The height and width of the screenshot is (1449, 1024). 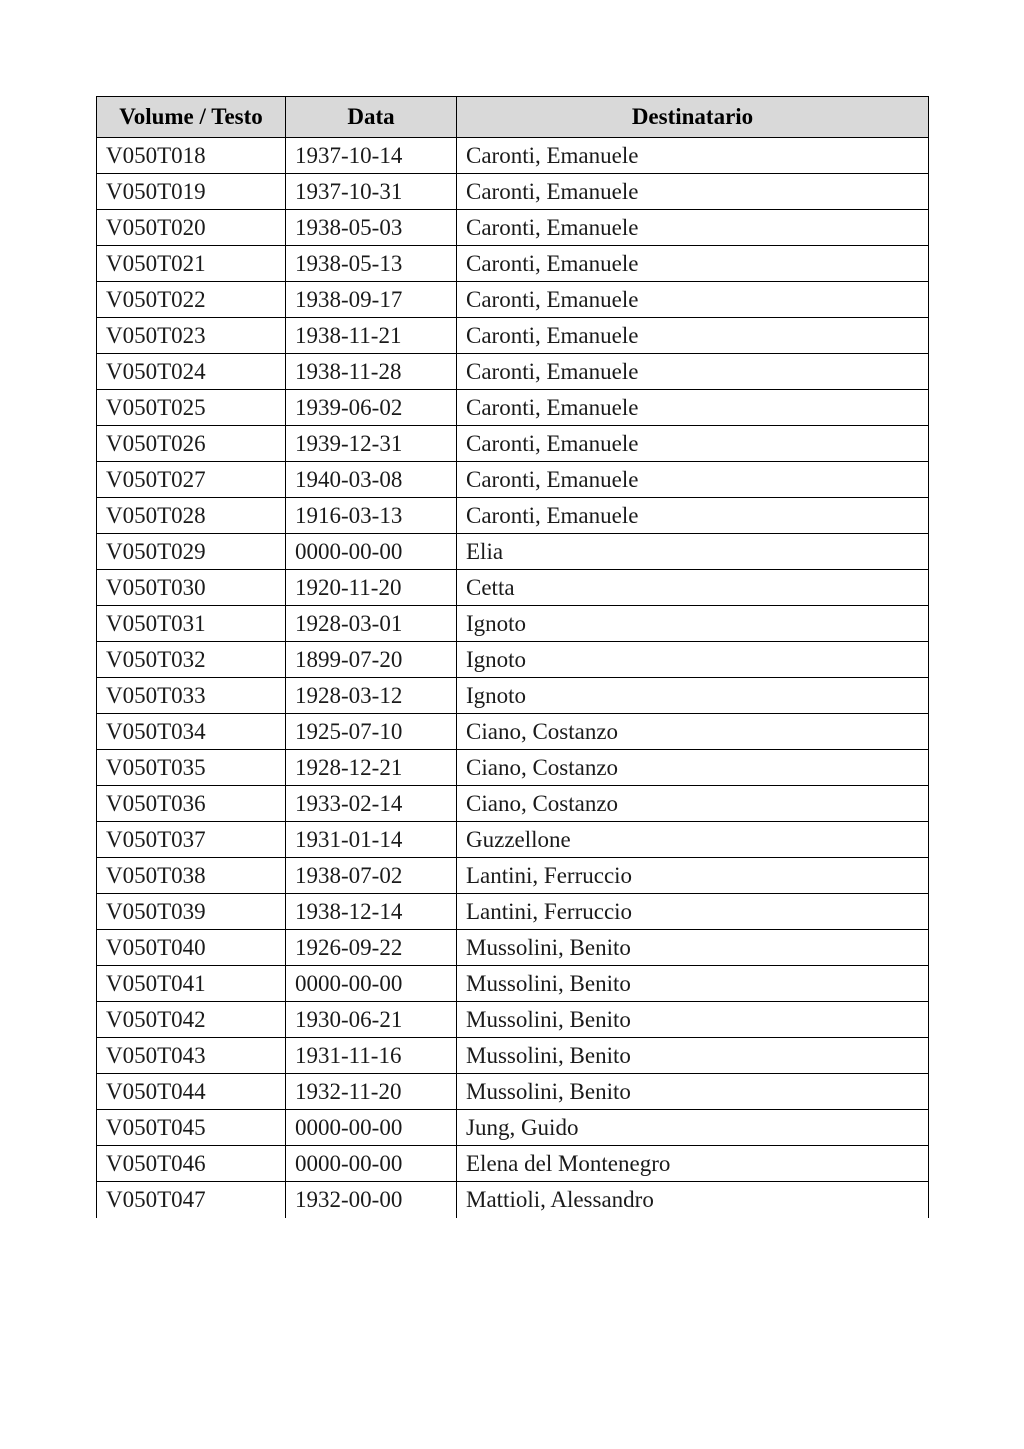 What do you see at coordinates (512, 263) in the screenshot?
I see `table-row: V050T021 1938-05-13 Caronti, Emanuele` at bounding box center [512, 263].